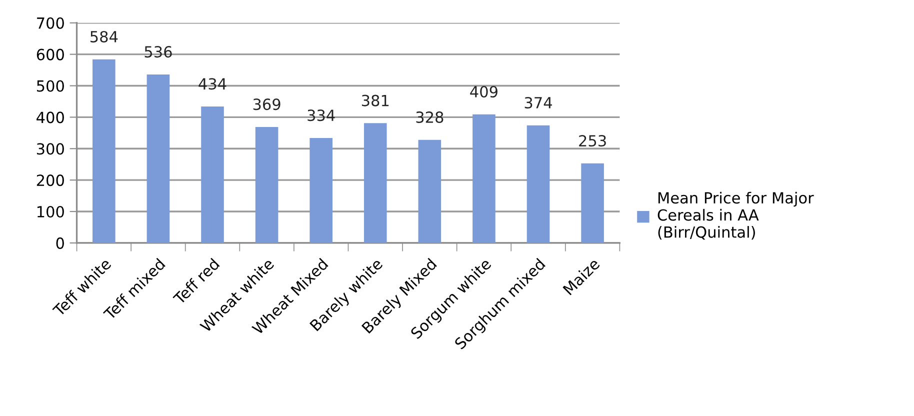 This screenshot has height=416, width=914. I want to click on data-label: 374, so click(538, 102).